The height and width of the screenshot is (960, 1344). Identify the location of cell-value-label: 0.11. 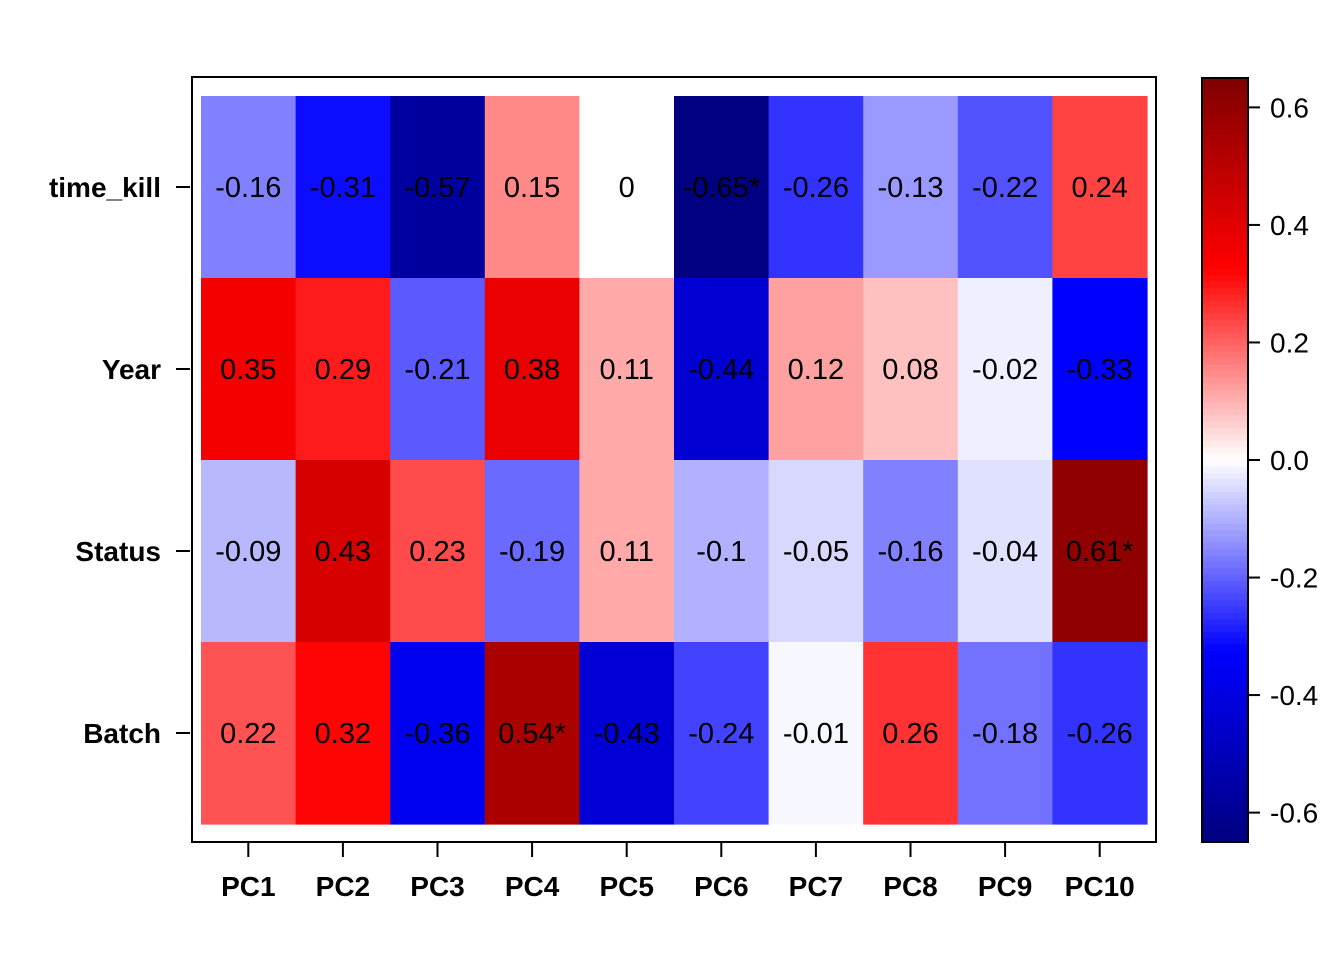
(627, 370).